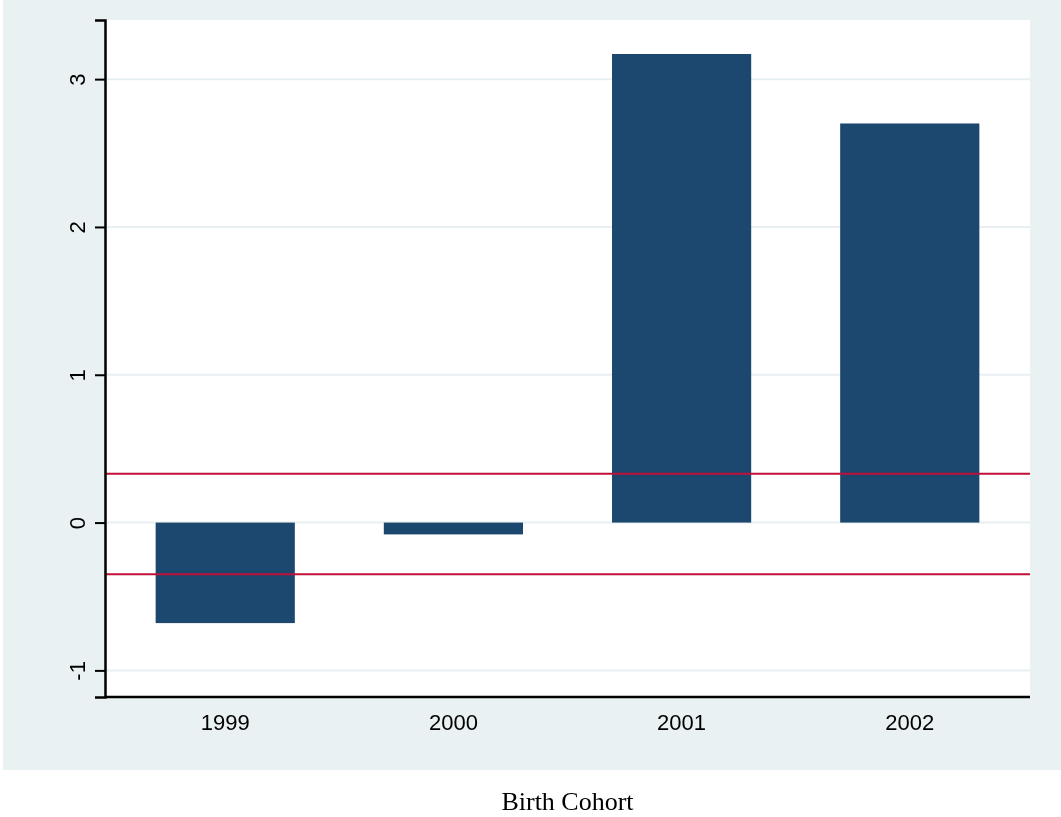  Describe the element at coordinates (225, 722) in the screenshot. I see `x-tick-label: 1999` at that location.